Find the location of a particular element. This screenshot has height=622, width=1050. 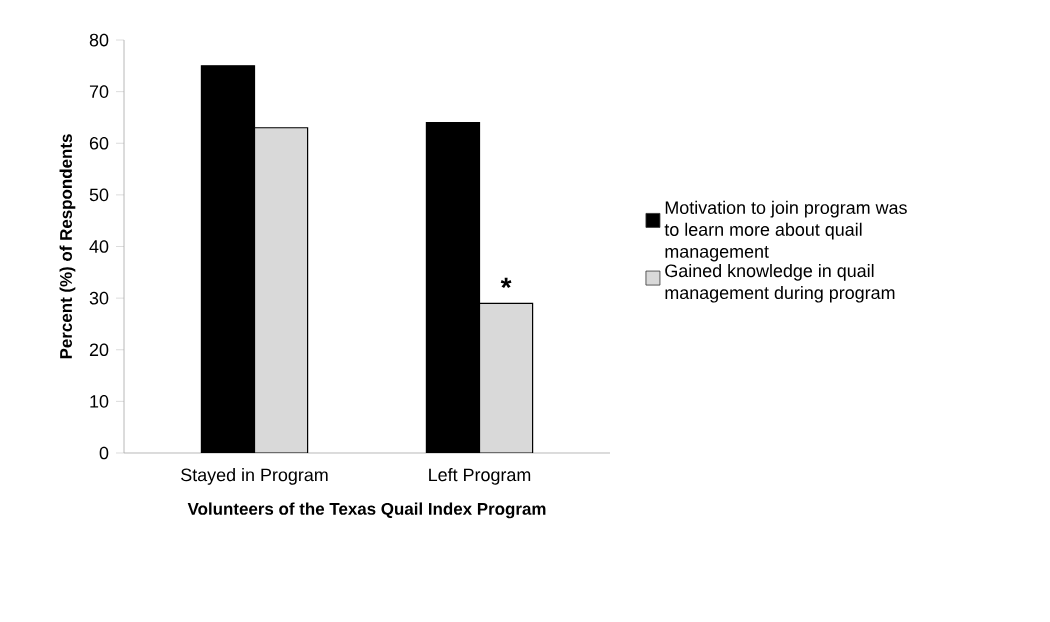

y-tick-label: 10 is located at coordinates (99, 401).